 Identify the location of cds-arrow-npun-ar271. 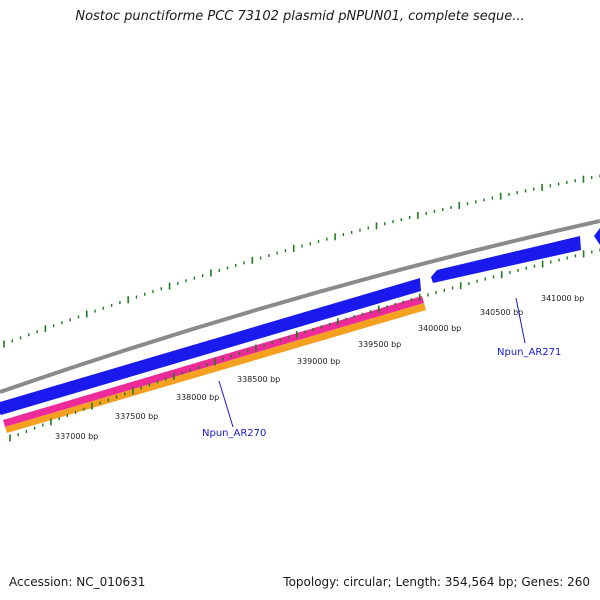
(506, 259).